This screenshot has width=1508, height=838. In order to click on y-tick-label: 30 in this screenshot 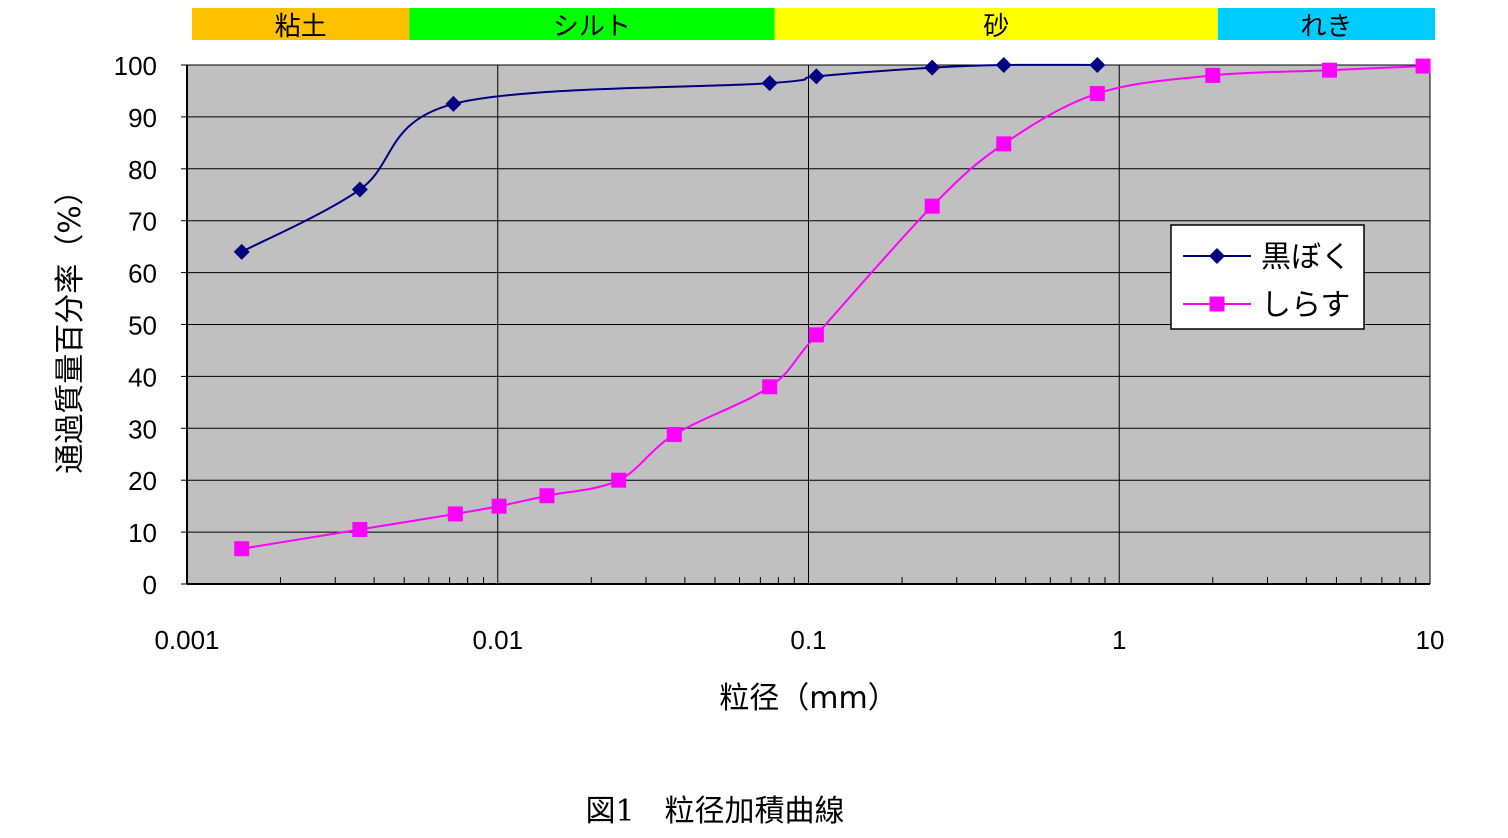, I will do `click(142, 429)`.